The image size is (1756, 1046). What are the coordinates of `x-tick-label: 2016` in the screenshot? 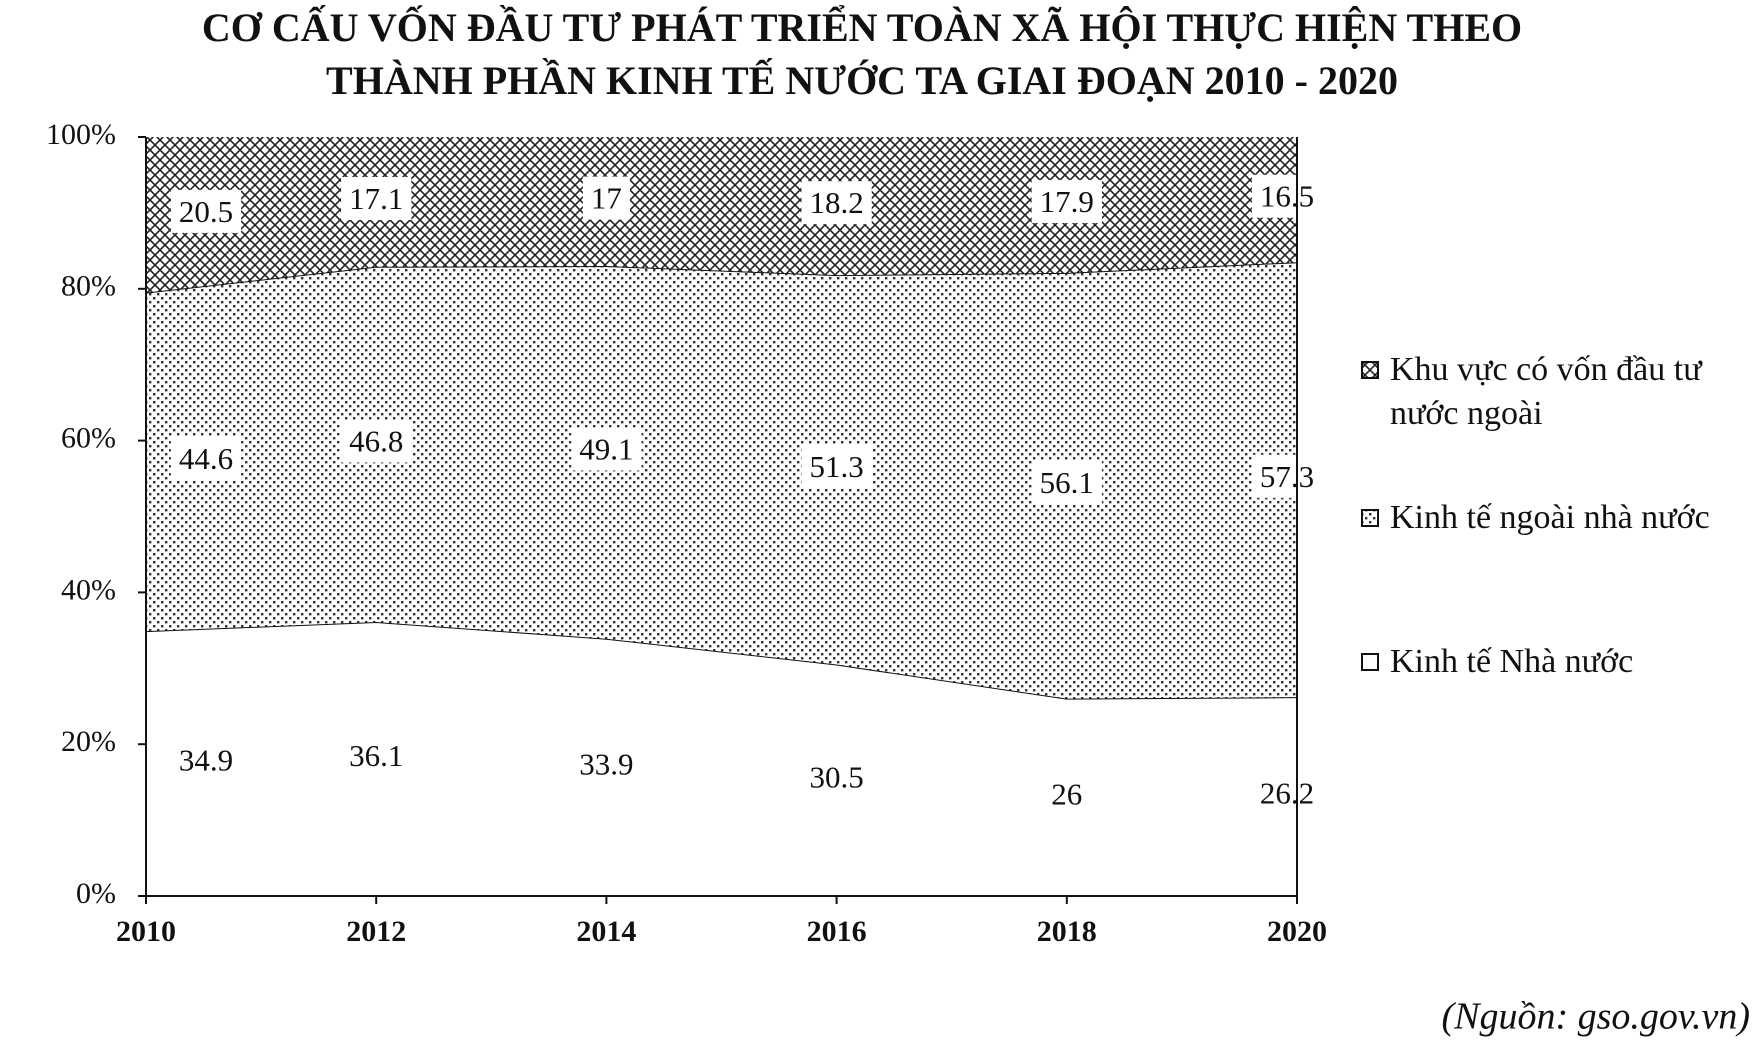 It's located at (837, 931).